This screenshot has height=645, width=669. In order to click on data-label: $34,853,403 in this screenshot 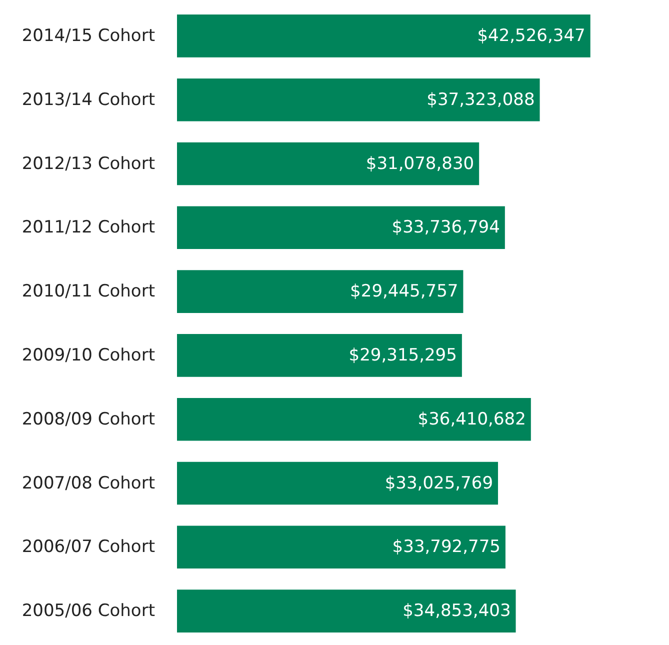, I will do `click(456, 611)`.